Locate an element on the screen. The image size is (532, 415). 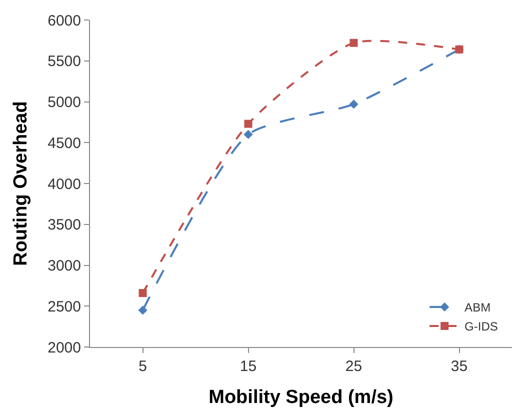
y-tick-label: 5000 is located at coordinates (64, 102).